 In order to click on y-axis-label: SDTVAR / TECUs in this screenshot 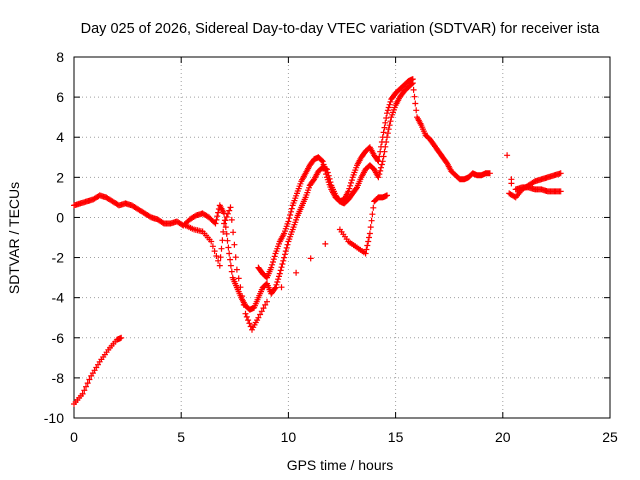, I will do `click(14, 238)`.